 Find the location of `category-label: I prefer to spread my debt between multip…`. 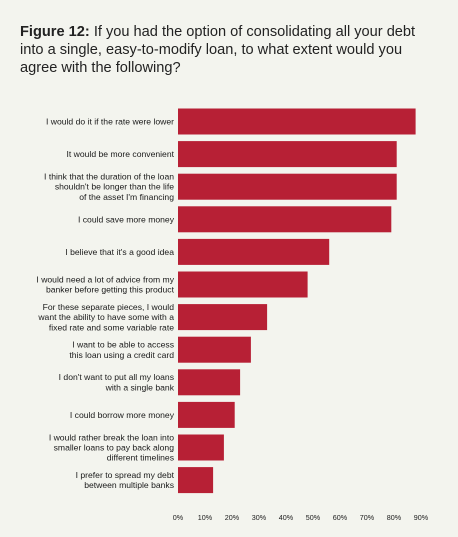

category-label: I prefer to spread my debt between multip… is located at coordinates (125, 480).